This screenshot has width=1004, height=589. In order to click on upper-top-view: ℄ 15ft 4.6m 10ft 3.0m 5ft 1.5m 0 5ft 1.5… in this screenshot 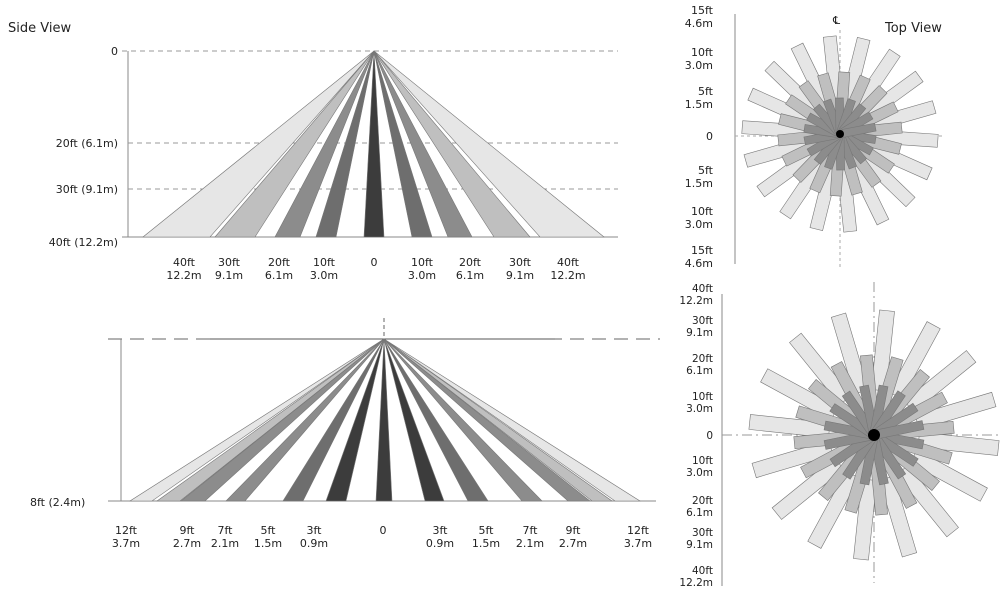, I will do `click(815, 137)`.